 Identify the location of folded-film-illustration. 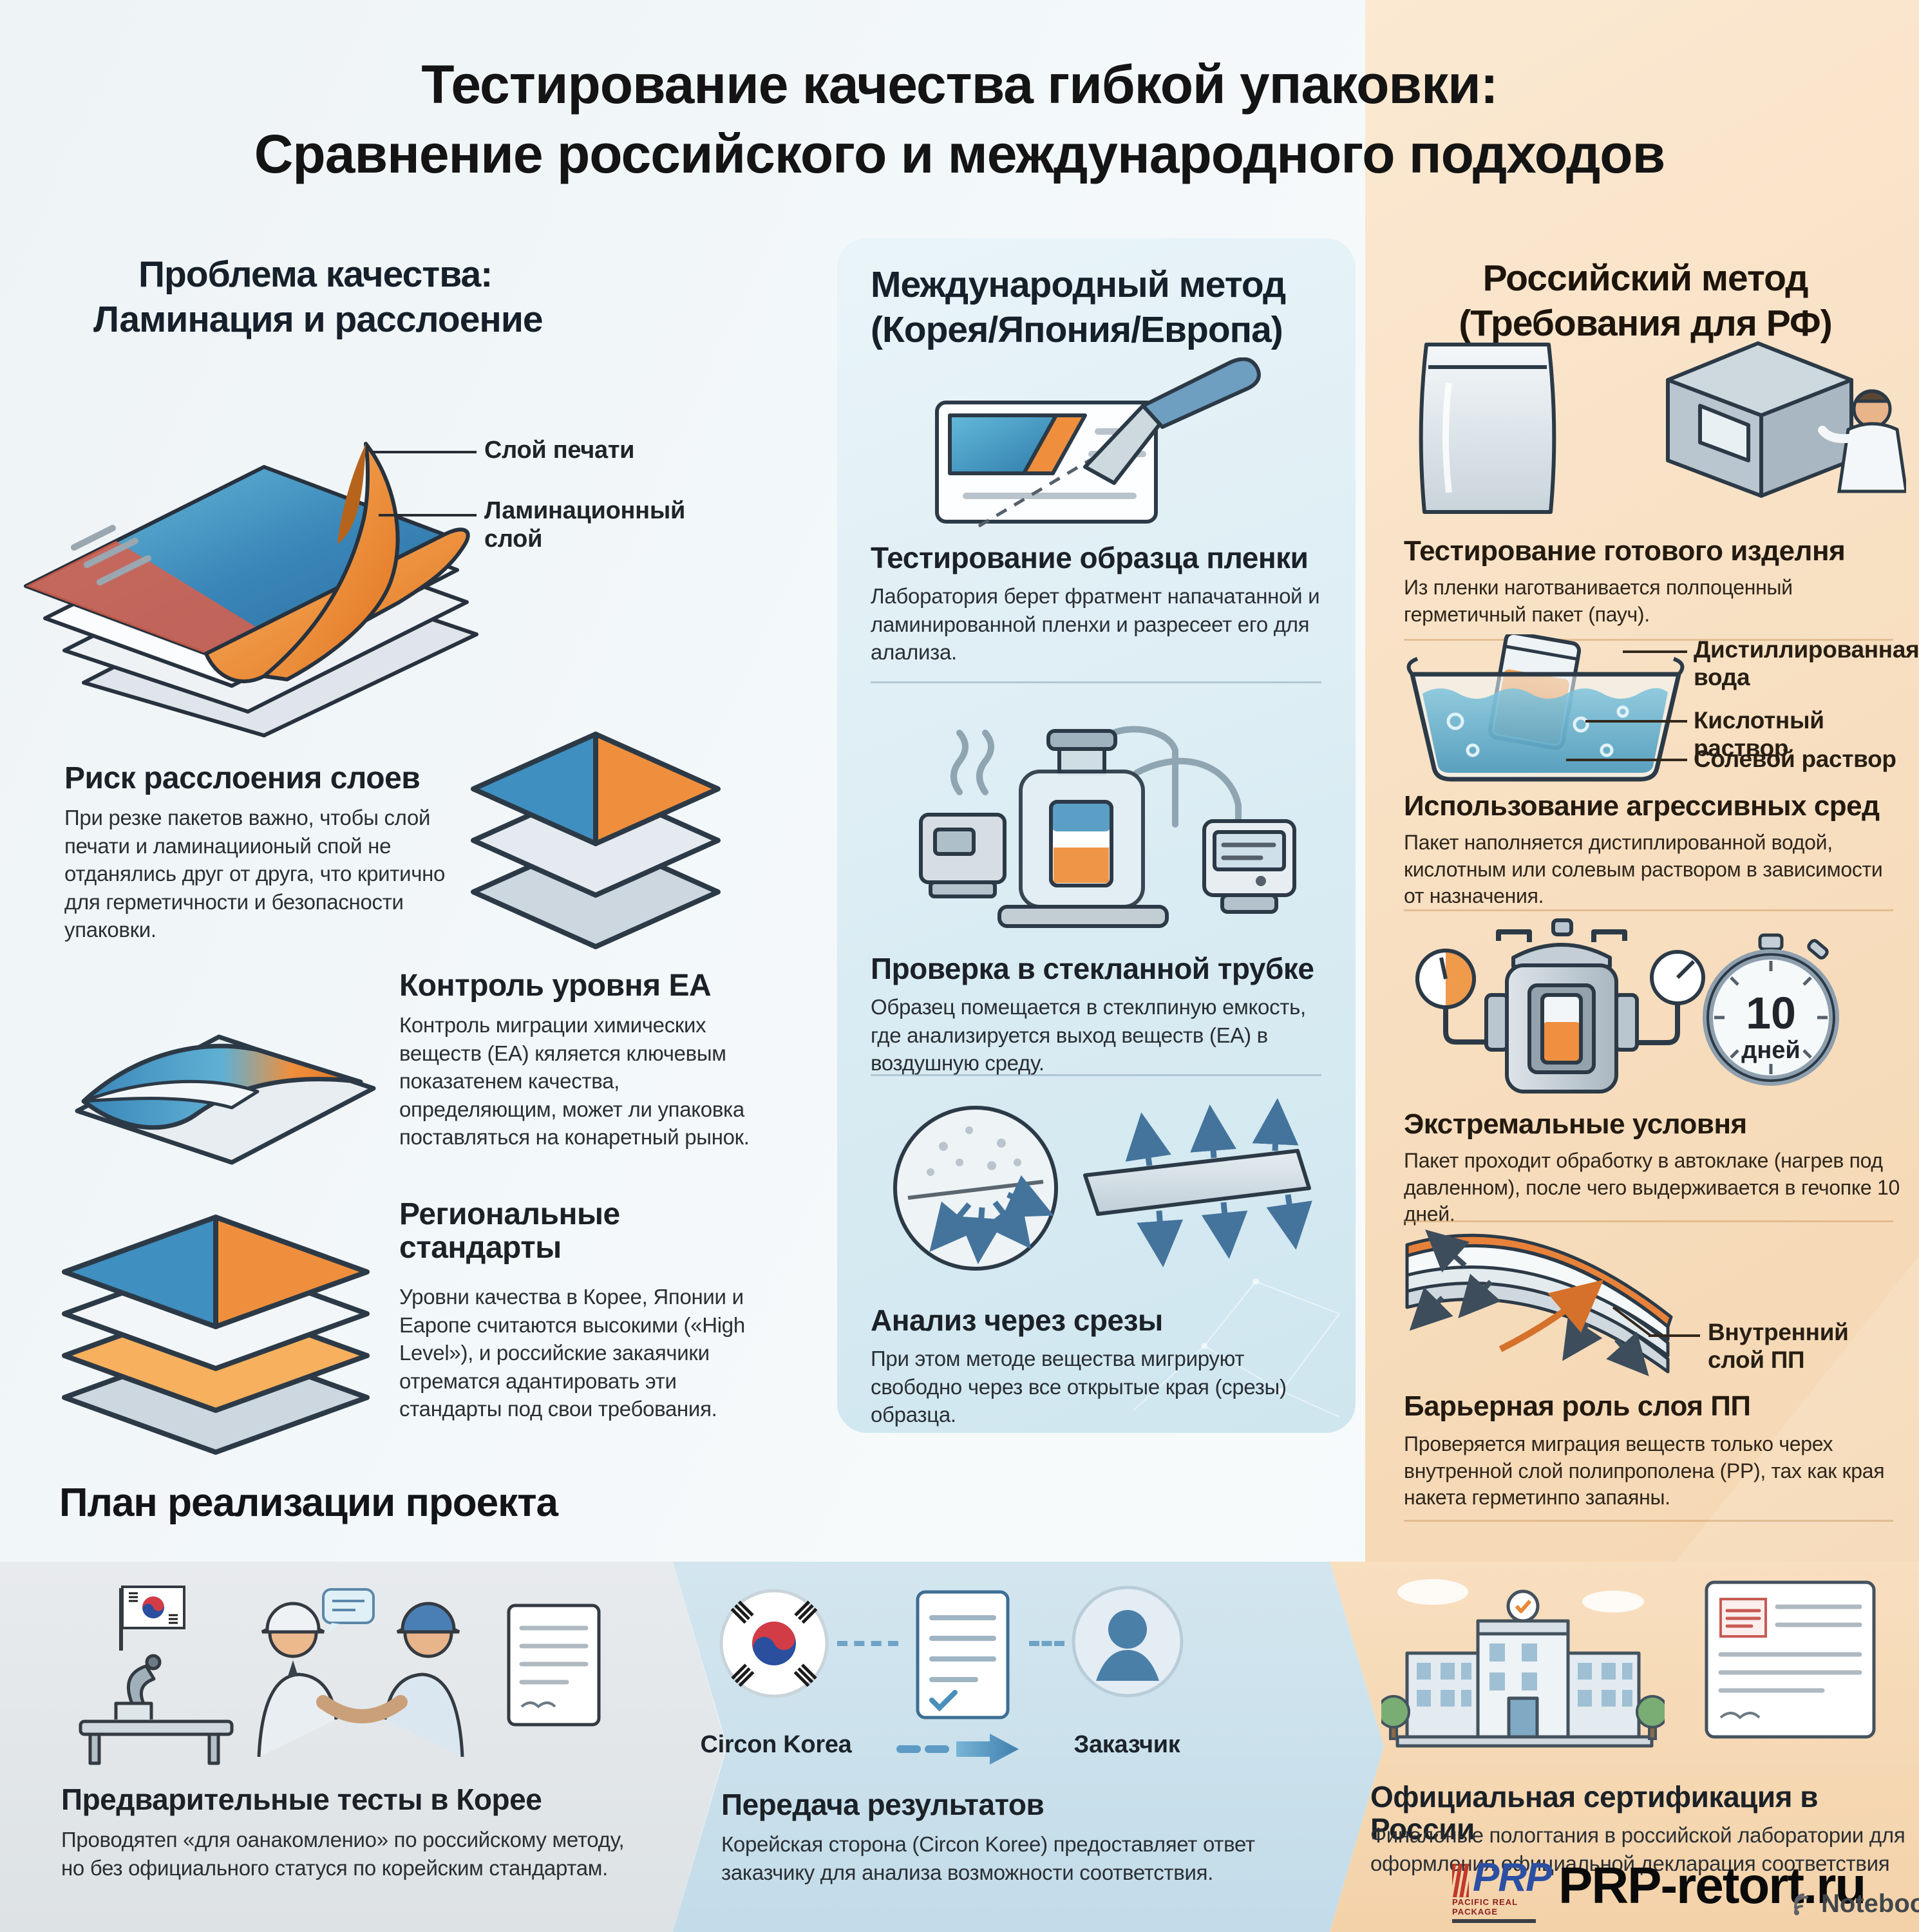
(225, 1099).